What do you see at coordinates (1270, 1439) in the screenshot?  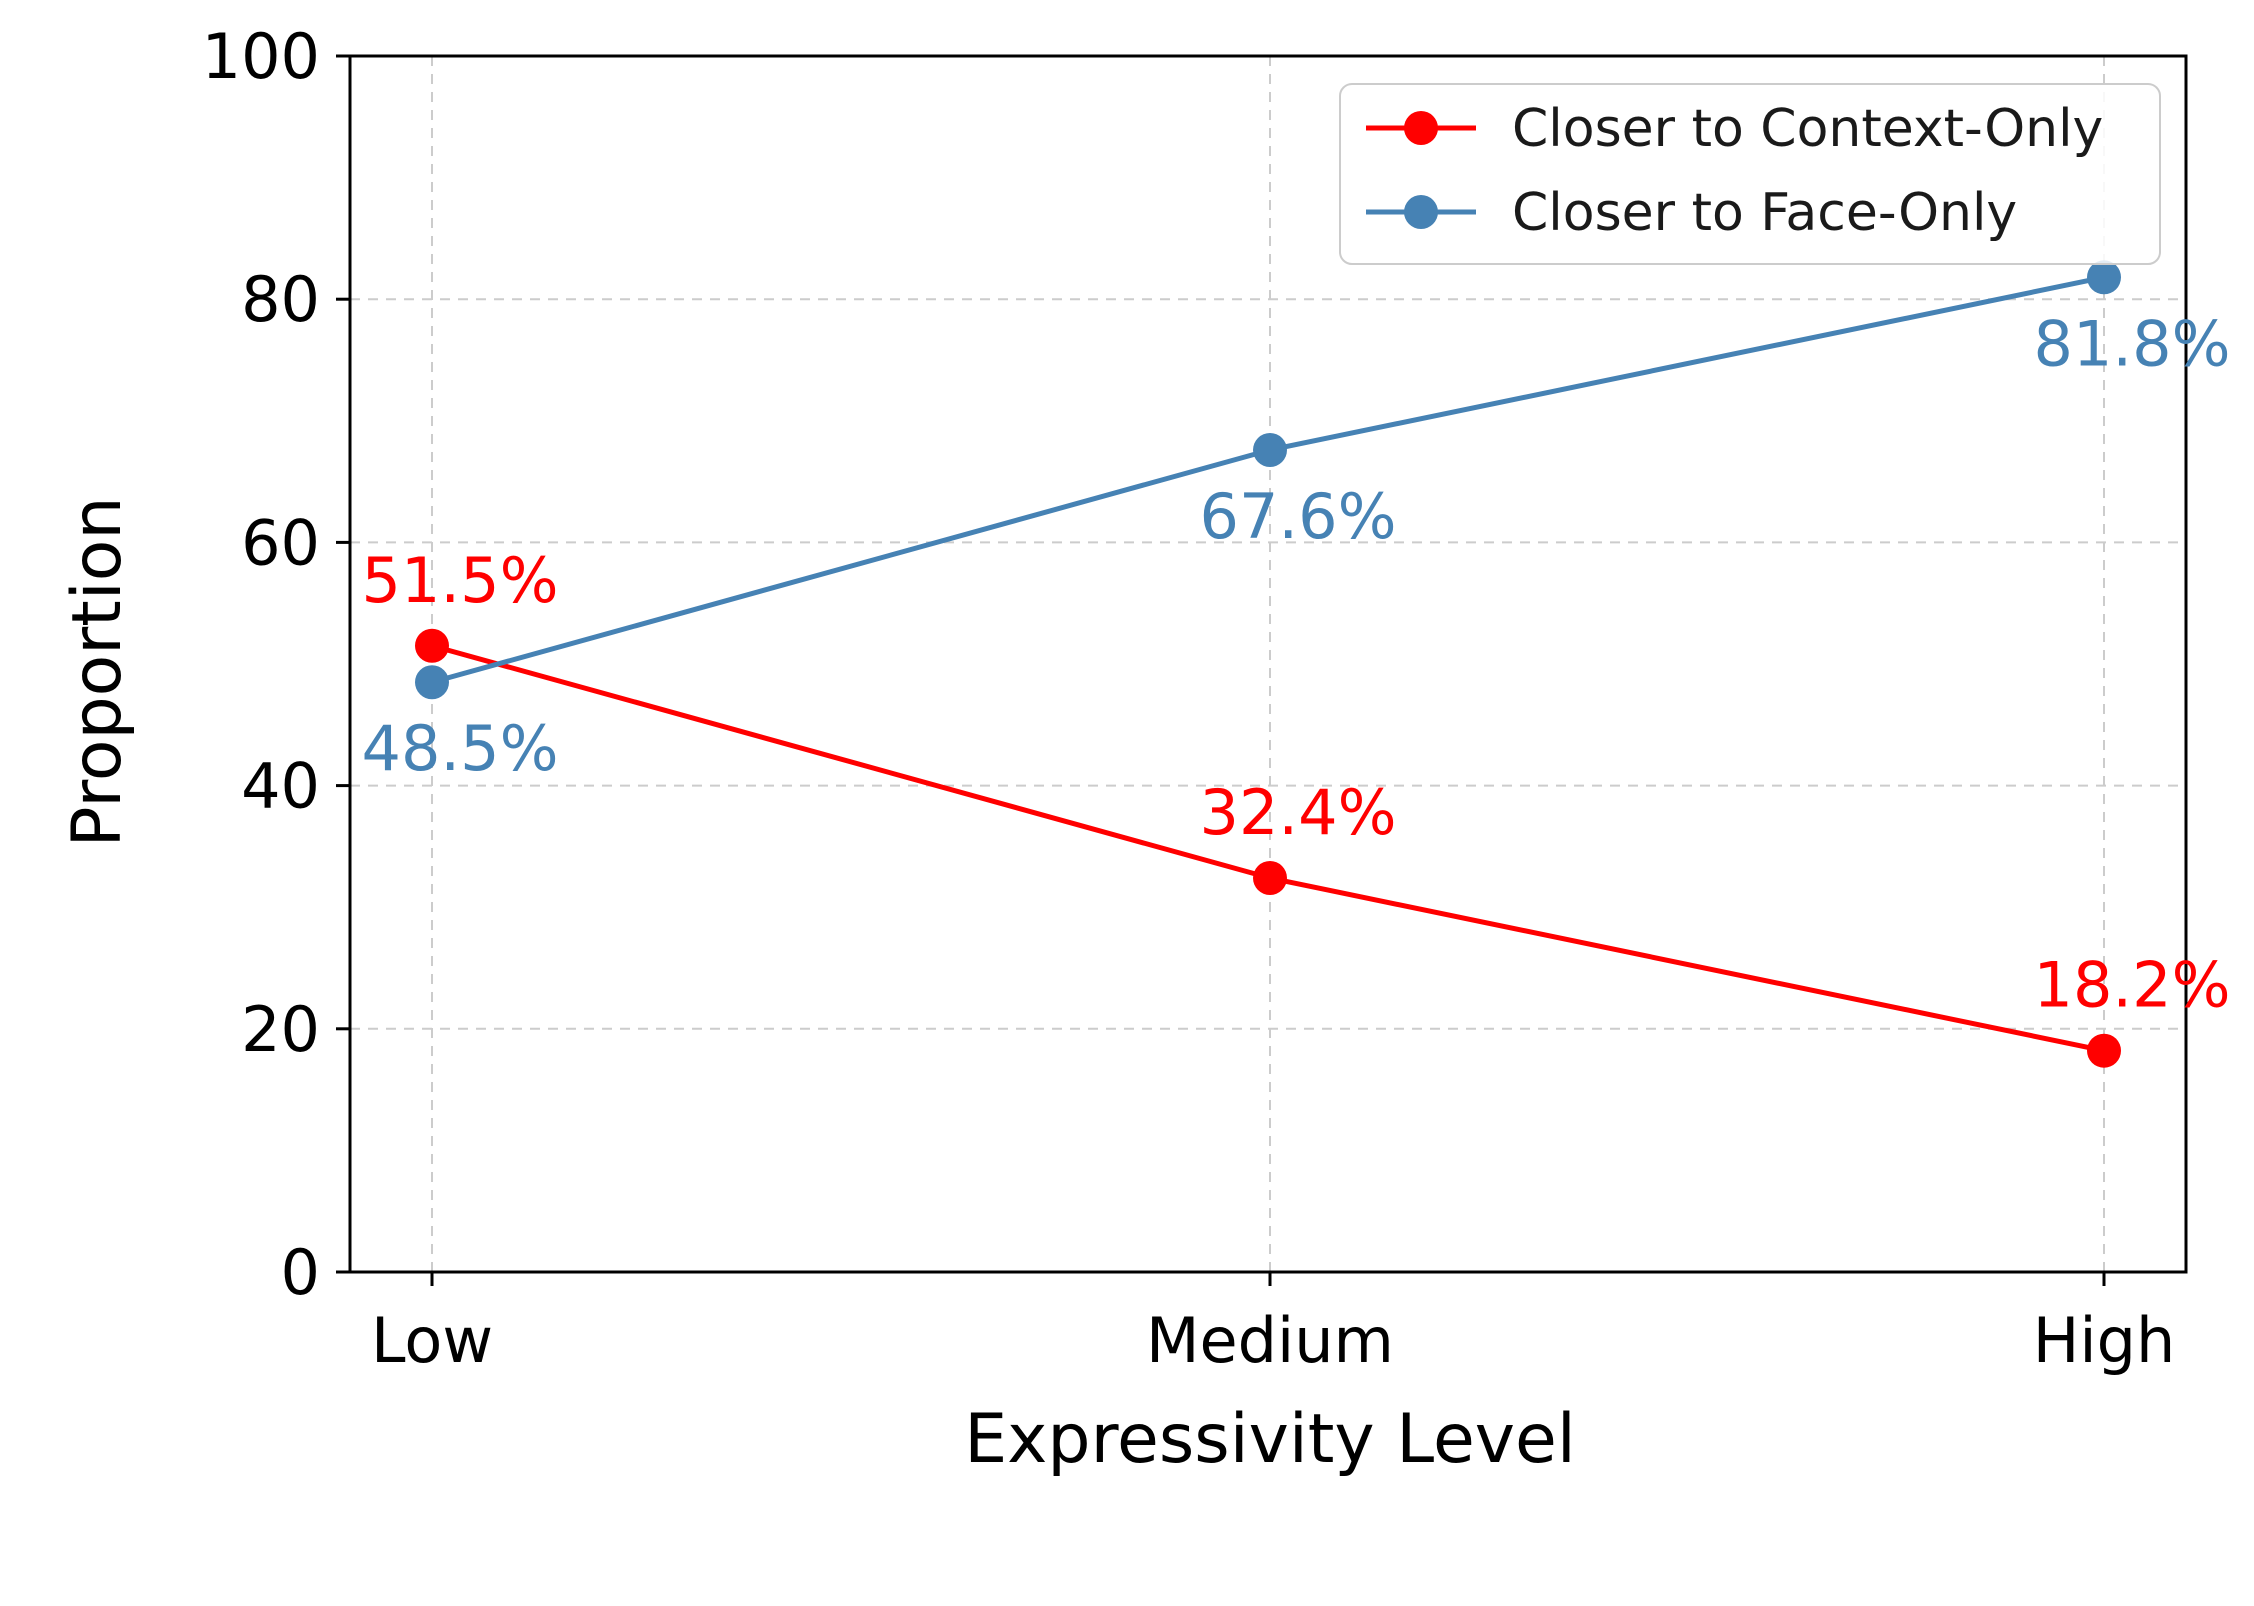 I see `x-axis-title: Expressivity Level` at bounding box center [1270, 1439].